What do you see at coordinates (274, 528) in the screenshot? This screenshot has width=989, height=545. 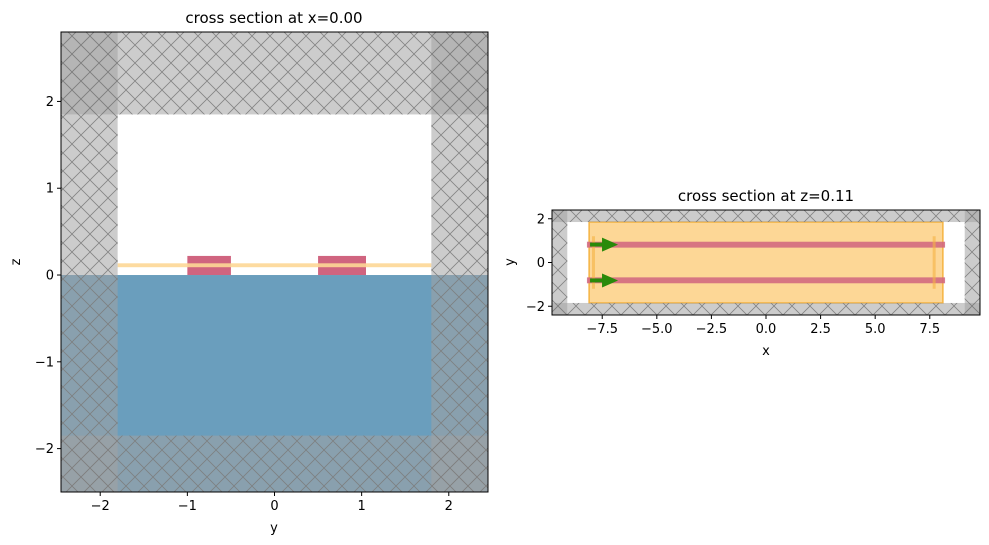 I see `x-axis-label: y` at bounding box center [274, 528].